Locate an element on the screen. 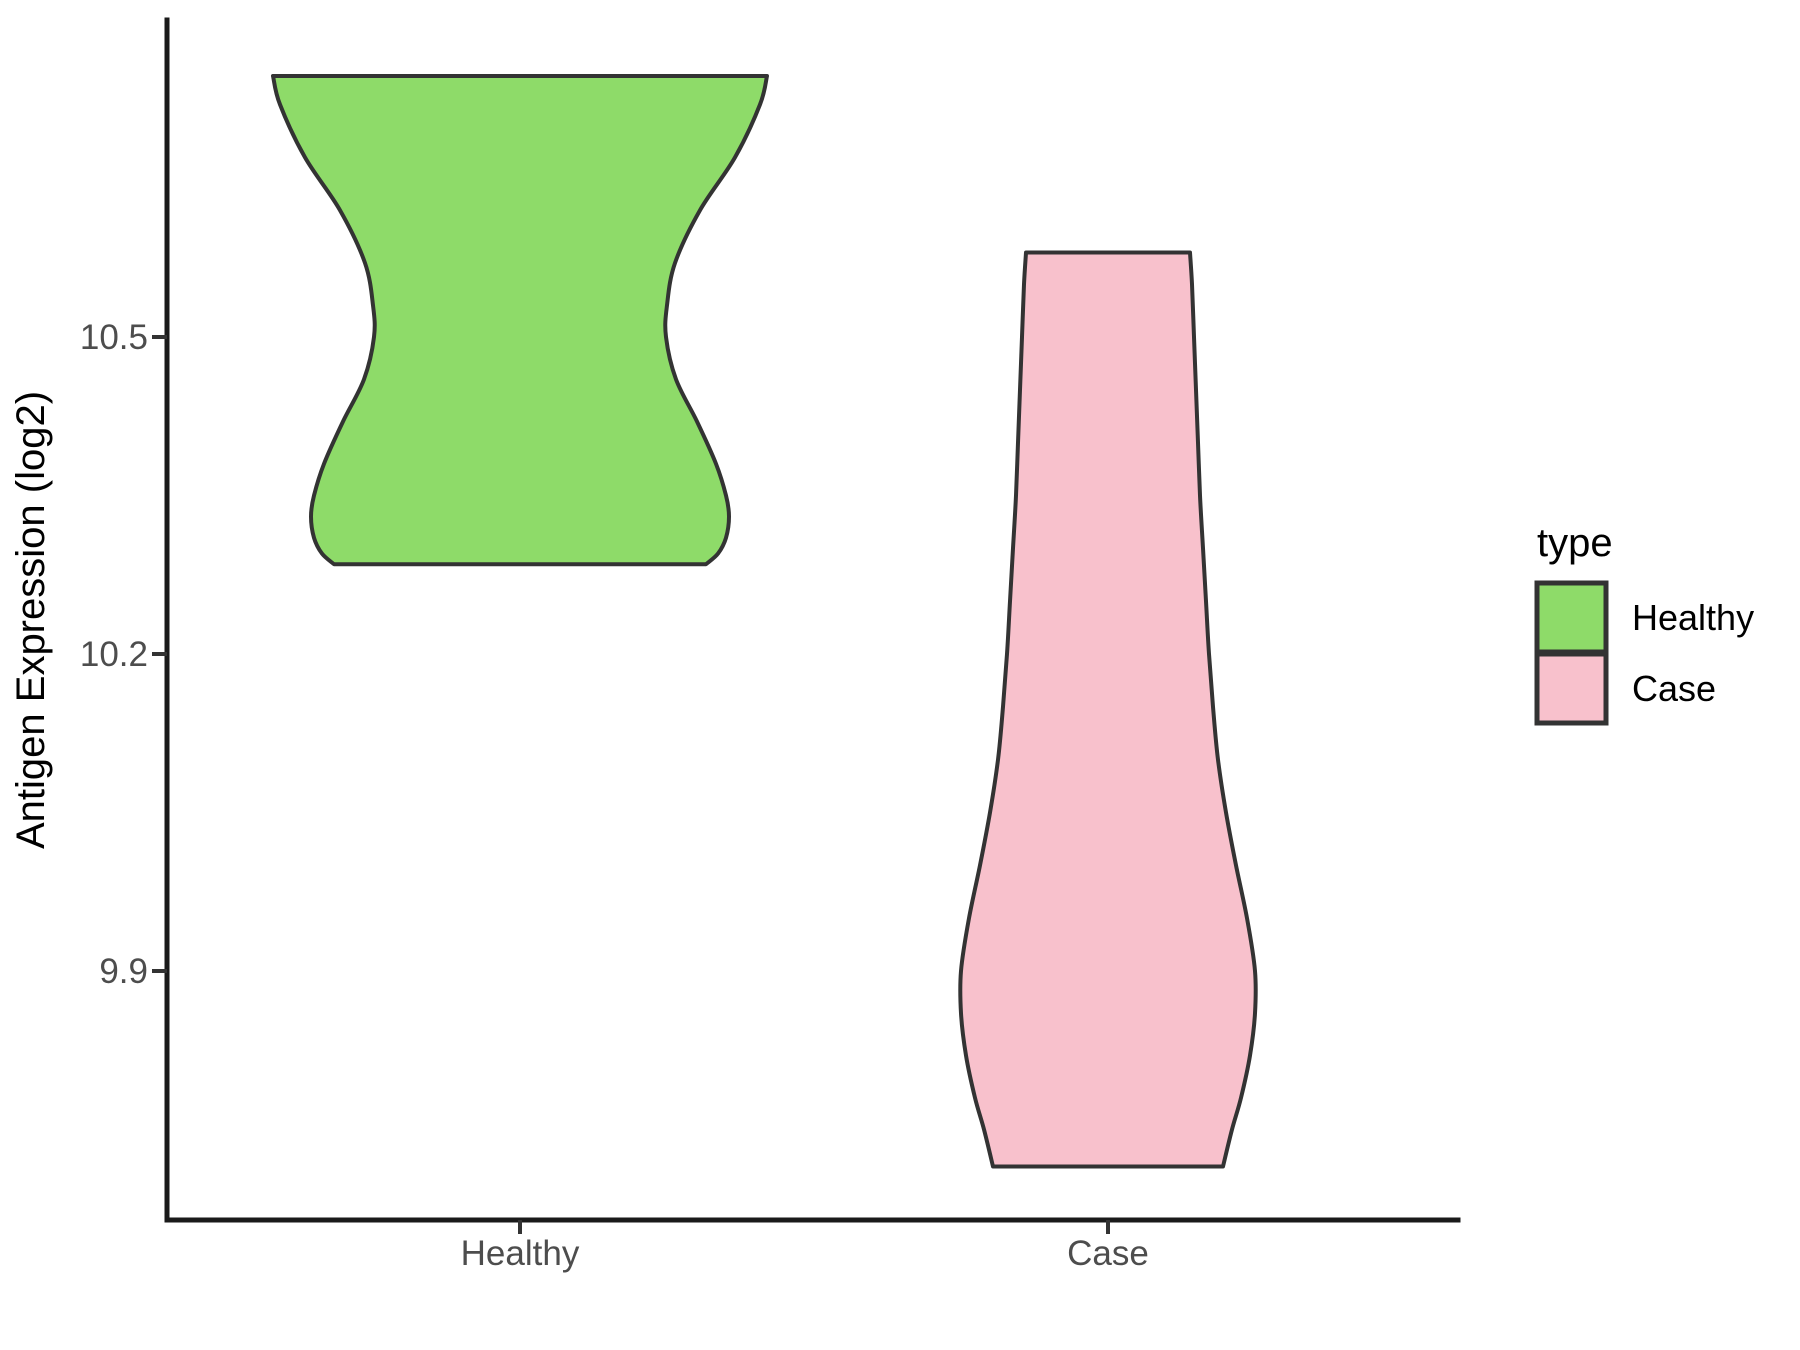  legend-label-healthy: Healthy is located at coordinates (1693, 617).